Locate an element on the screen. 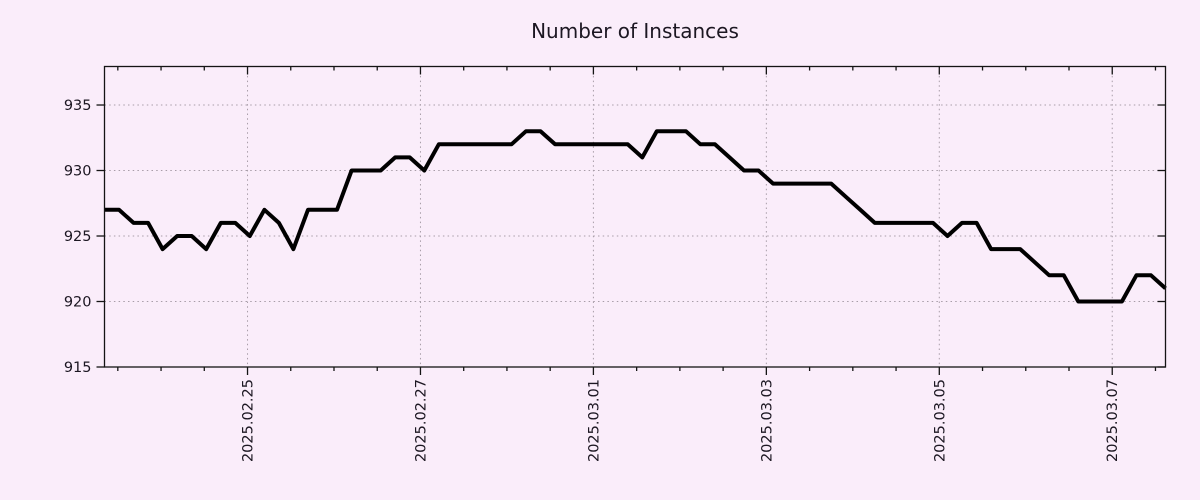 The image size is (1200, 500). x-tick-label: 2025.02.27 is located at coordinates (421, 420).